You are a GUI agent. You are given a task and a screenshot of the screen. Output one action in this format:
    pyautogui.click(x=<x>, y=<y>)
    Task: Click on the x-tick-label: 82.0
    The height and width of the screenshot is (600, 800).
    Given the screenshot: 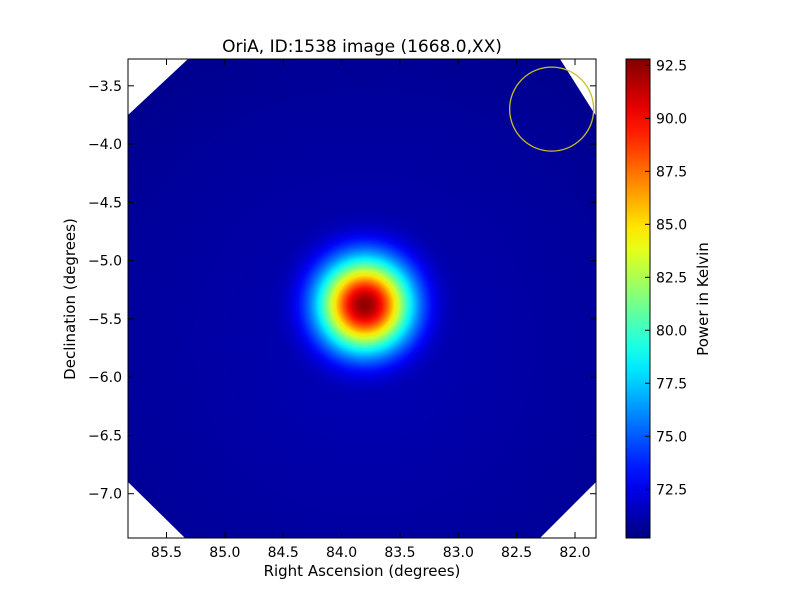 What is the action you would take?
    pyautogui.click(x=574, y=553)
    